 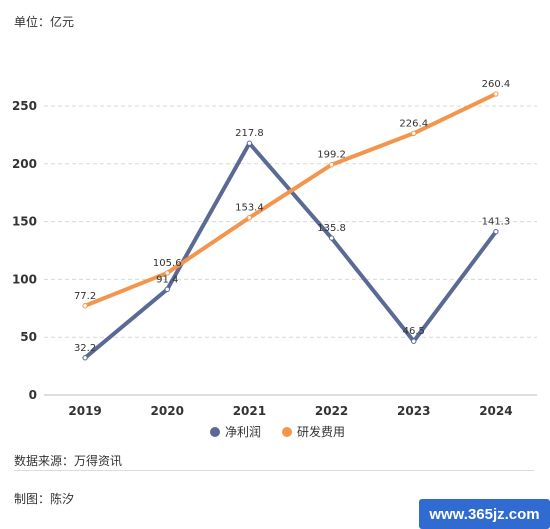 I want to click on y-tick-label: 200, so click(x=24, y=164).